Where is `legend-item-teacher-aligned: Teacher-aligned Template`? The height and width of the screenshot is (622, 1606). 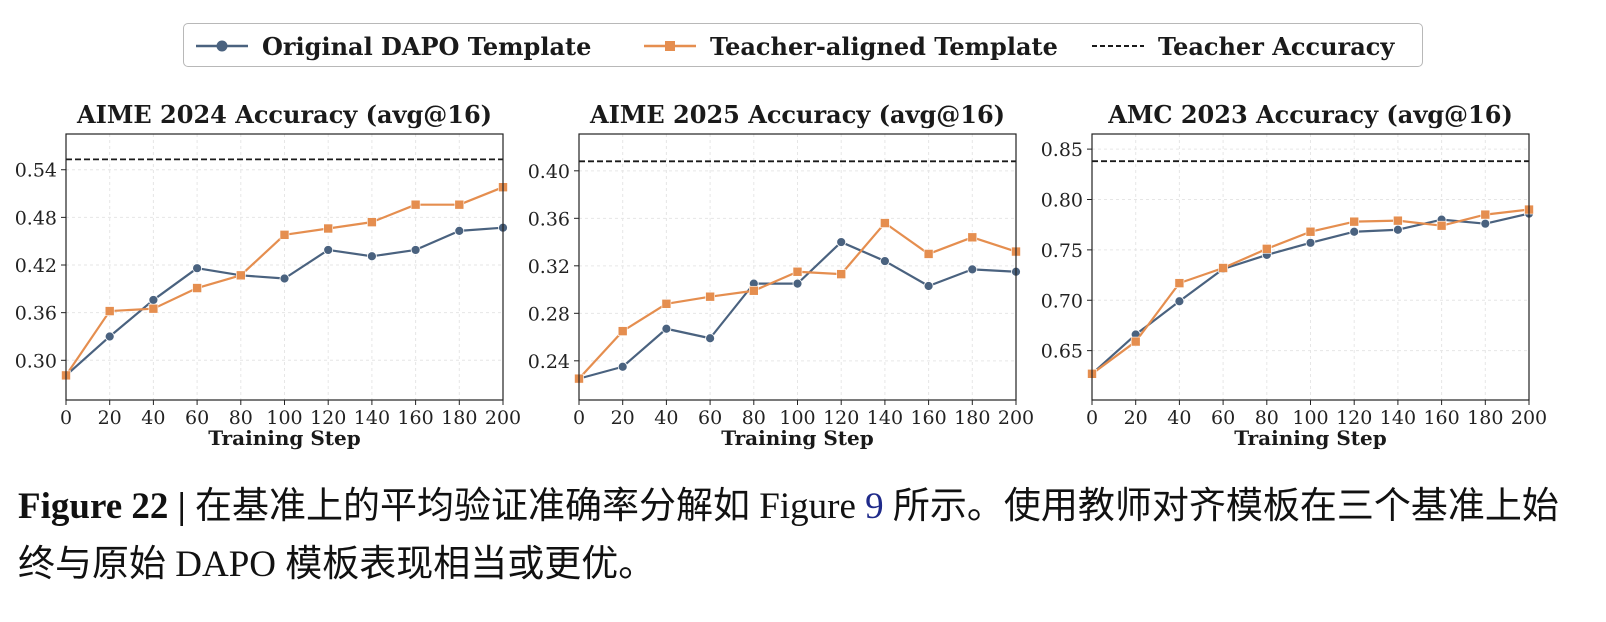 legend-item-teacher-aligned: Teacher-aligned Template is located at coordinates (850, 46).